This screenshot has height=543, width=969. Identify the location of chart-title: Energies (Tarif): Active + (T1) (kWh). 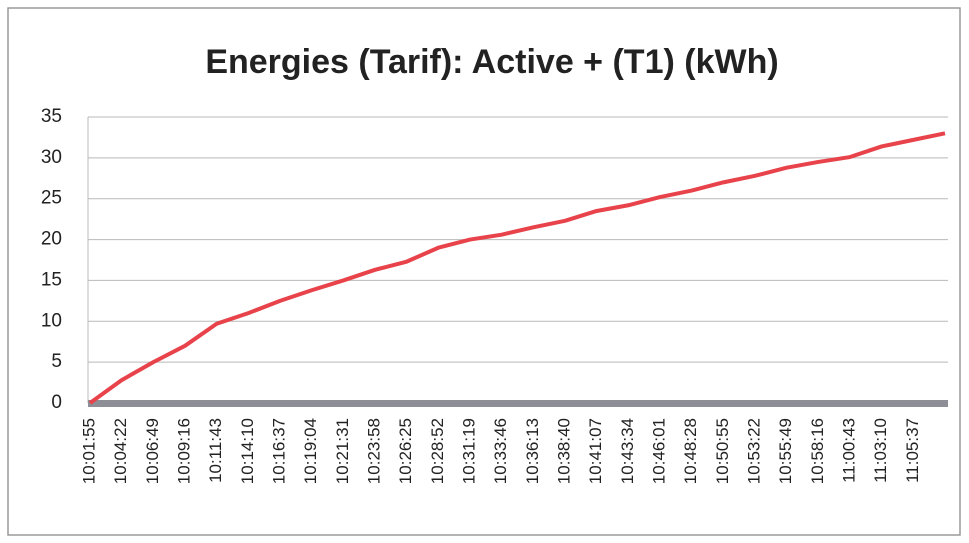
(491, 62).